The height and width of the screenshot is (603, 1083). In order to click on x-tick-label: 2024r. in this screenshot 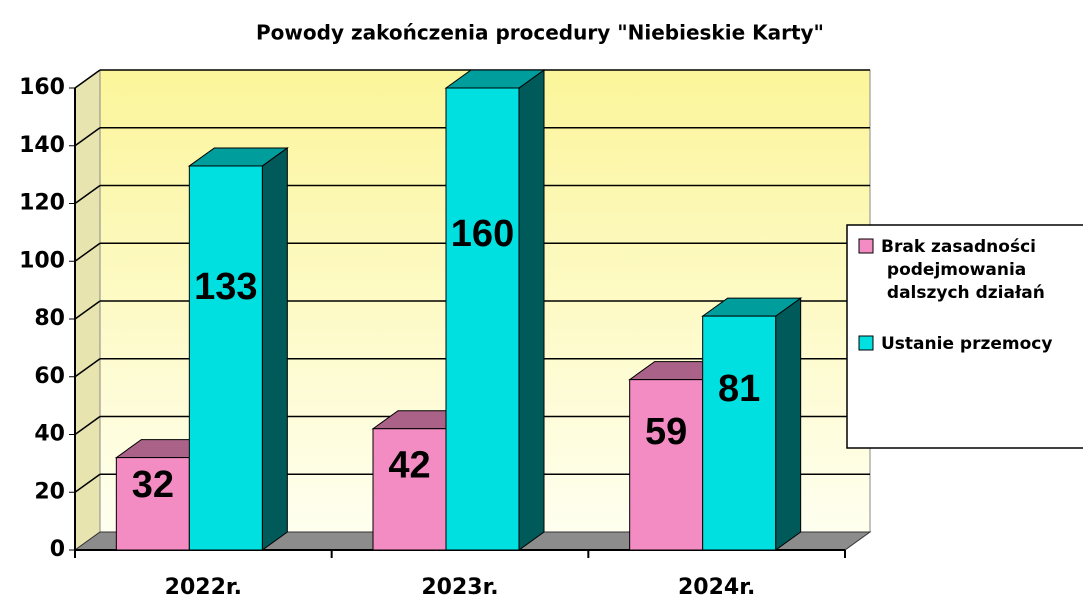, I will do `click(716, 587)`.